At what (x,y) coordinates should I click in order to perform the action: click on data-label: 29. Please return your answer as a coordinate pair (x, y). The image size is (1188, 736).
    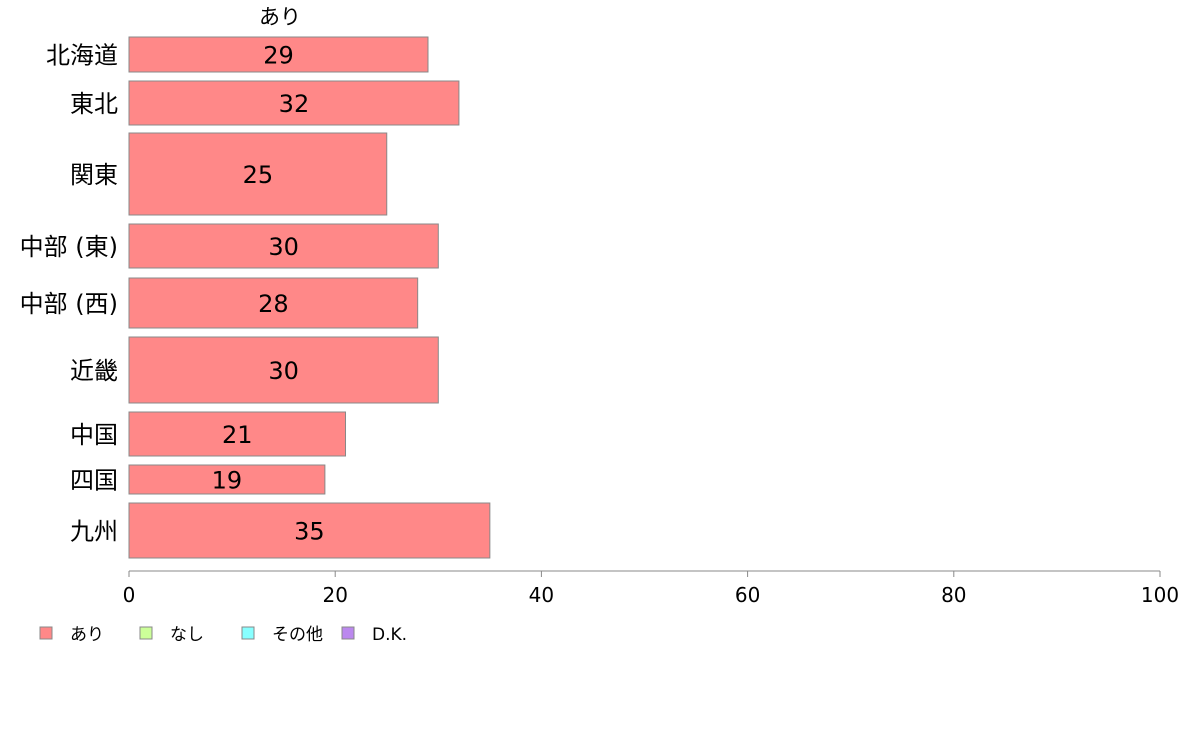
    Looking at the image, I should click on (278, 56).